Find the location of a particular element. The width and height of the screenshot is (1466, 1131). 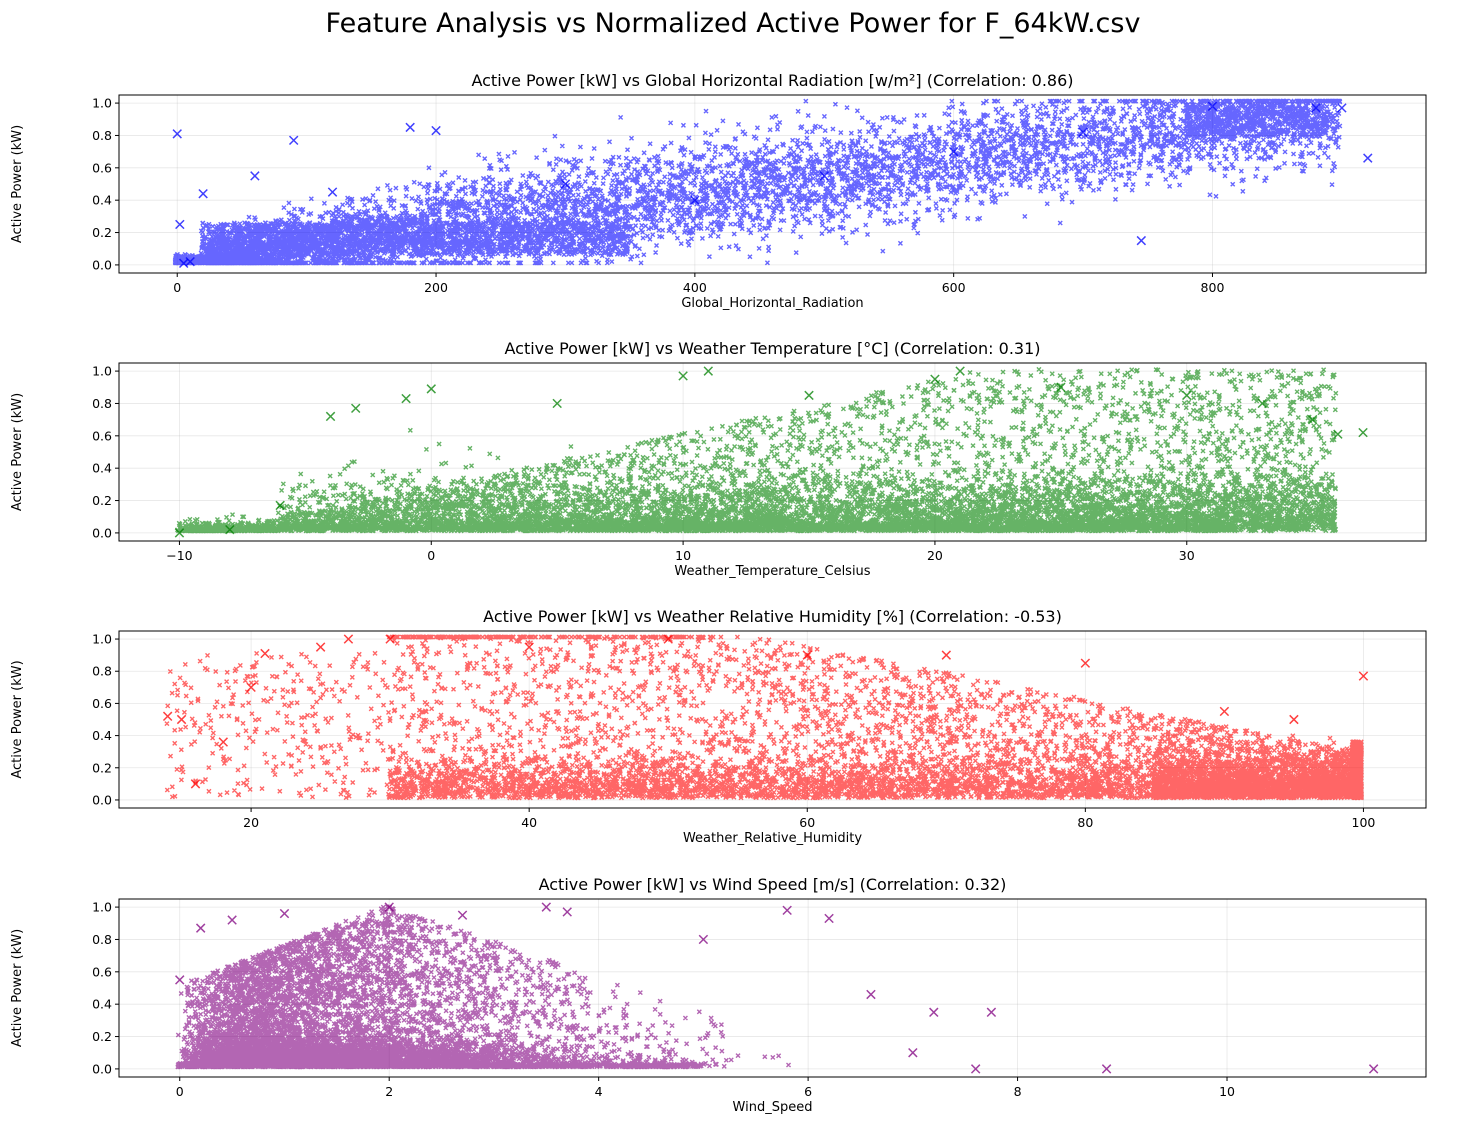

x-axis: −10 0 10 20 30 Weather_Temperature_Celsius is located at coordinates (680, 560).